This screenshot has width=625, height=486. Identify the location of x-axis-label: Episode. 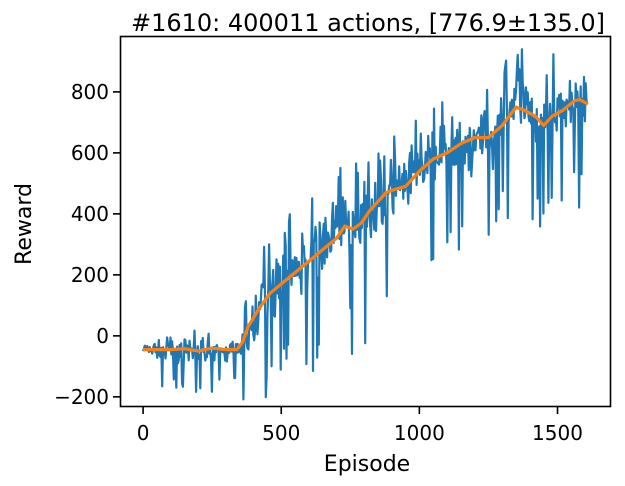
(367, 464).